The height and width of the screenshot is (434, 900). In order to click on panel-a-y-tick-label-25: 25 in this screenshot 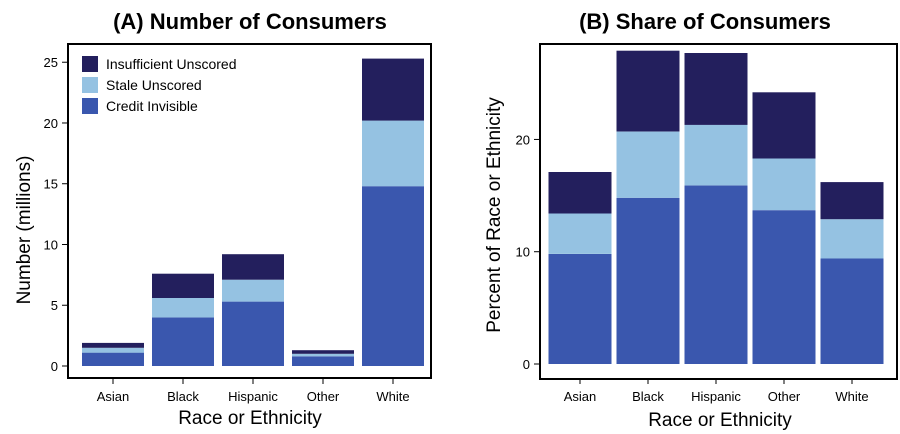, I will do `click(51, 62)`.